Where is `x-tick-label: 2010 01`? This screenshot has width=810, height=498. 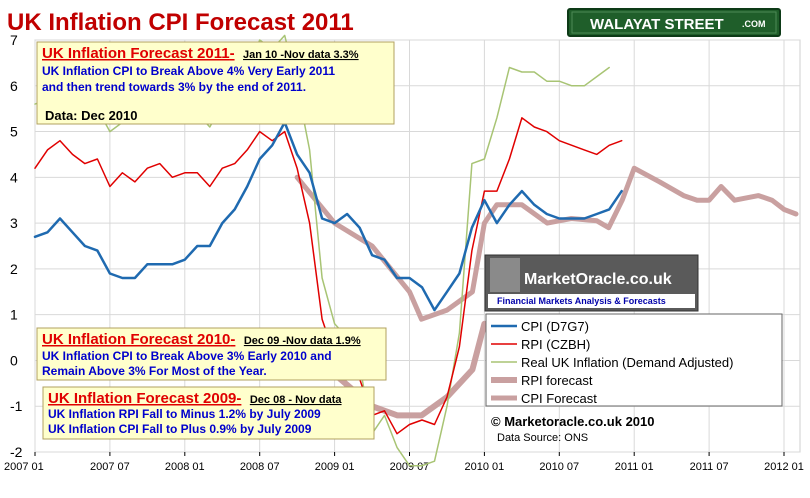 x-tick-label: 2010 01 is located at coordinates (485, 467).